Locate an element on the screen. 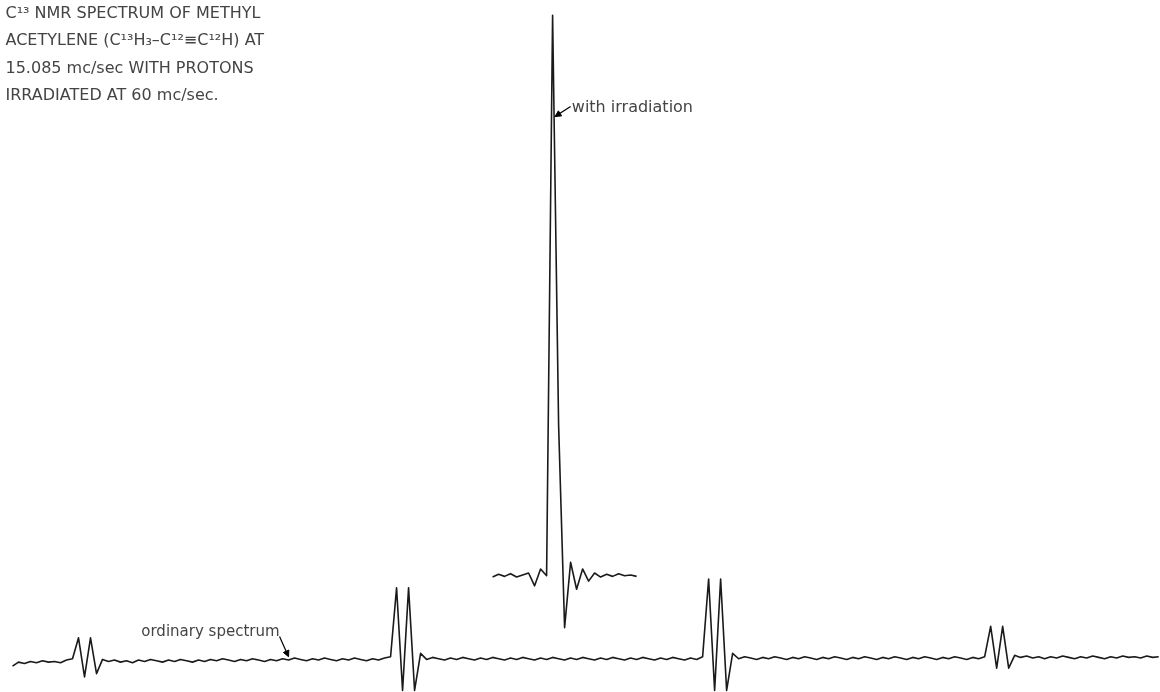 This screenshot has height=692, width=1160. series-label: with irradiation is located at coordinates (632, 106).